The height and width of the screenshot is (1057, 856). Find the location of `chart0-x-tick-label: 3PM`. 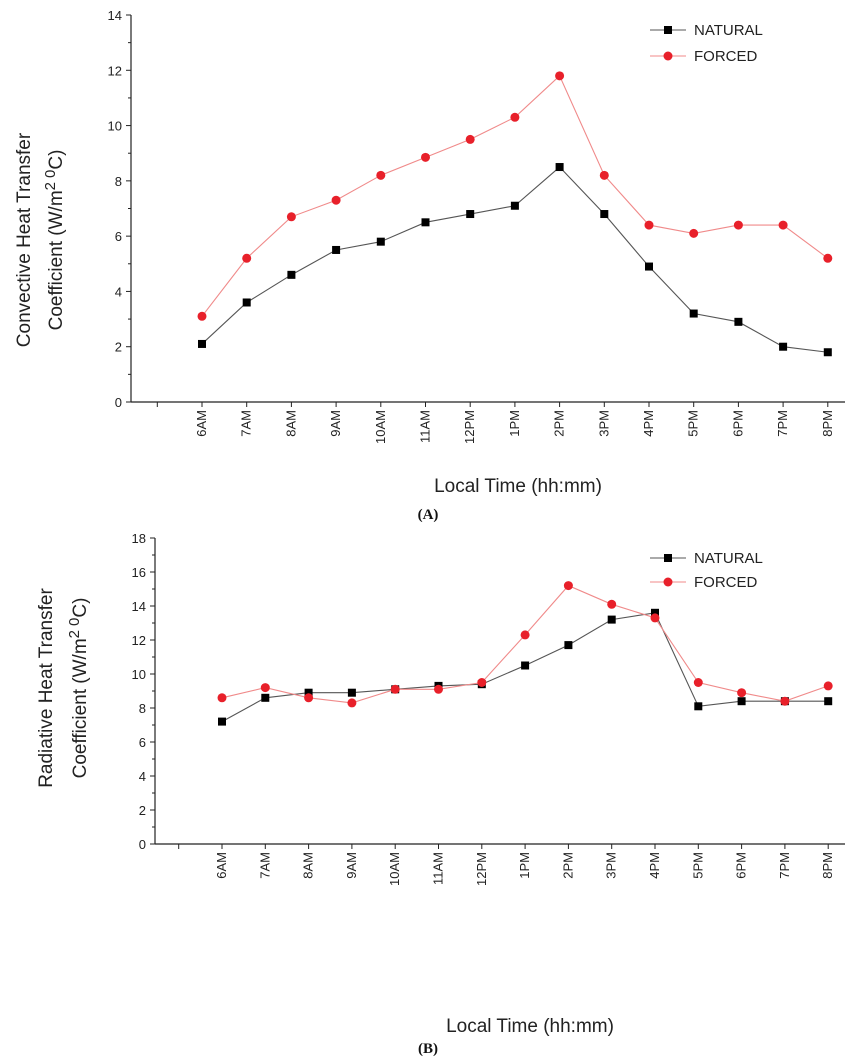

chart0-x-tick-label: 3PM is located at coordinates (603, 423).